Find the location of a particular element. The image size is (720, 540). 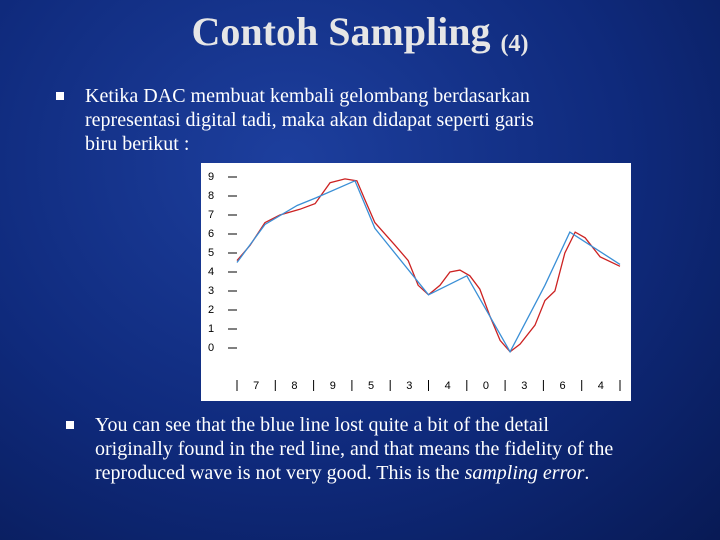

x-tick-label: 8 is located at coordinates (294, 386).